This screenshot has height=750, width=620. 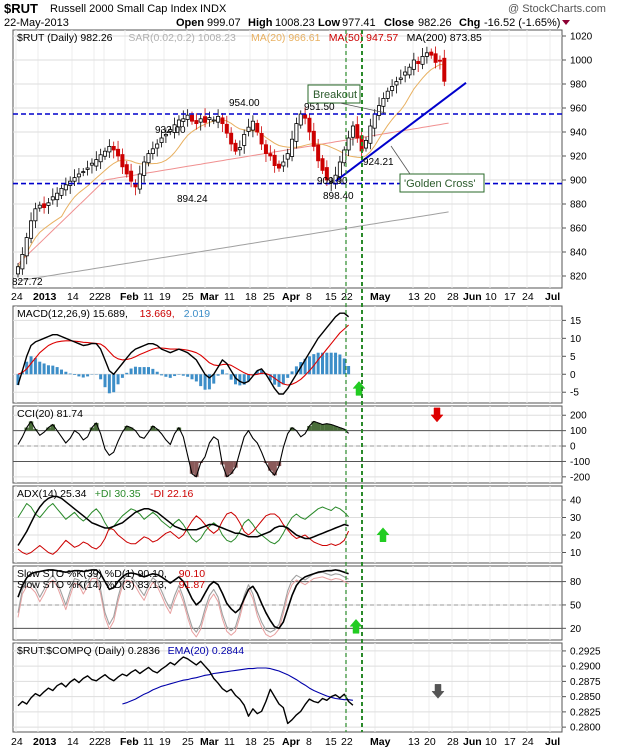 I want to click on x-tick-label: Mar, so click(x=209, y=742).